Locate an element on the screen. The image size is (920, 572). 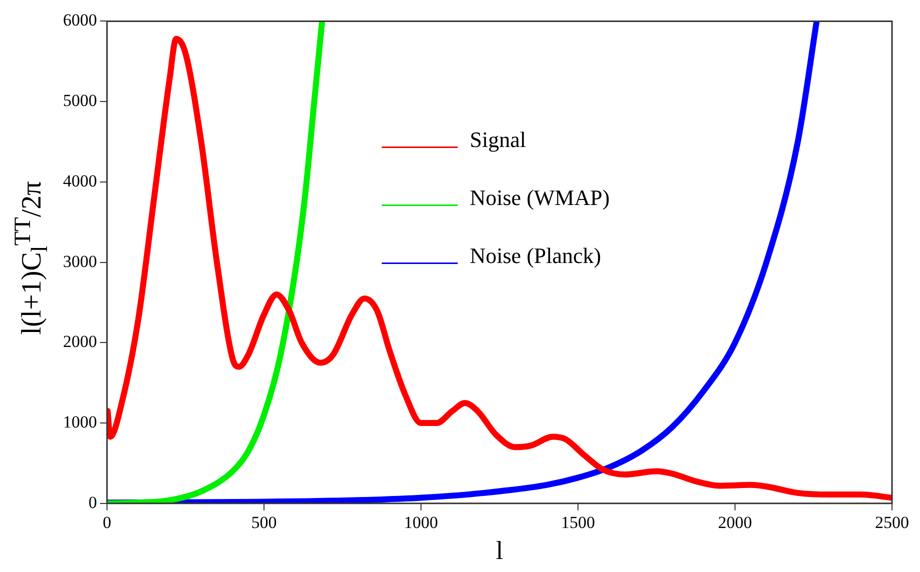
y-tick-label: 1000 is located at coordinates (80, 422).